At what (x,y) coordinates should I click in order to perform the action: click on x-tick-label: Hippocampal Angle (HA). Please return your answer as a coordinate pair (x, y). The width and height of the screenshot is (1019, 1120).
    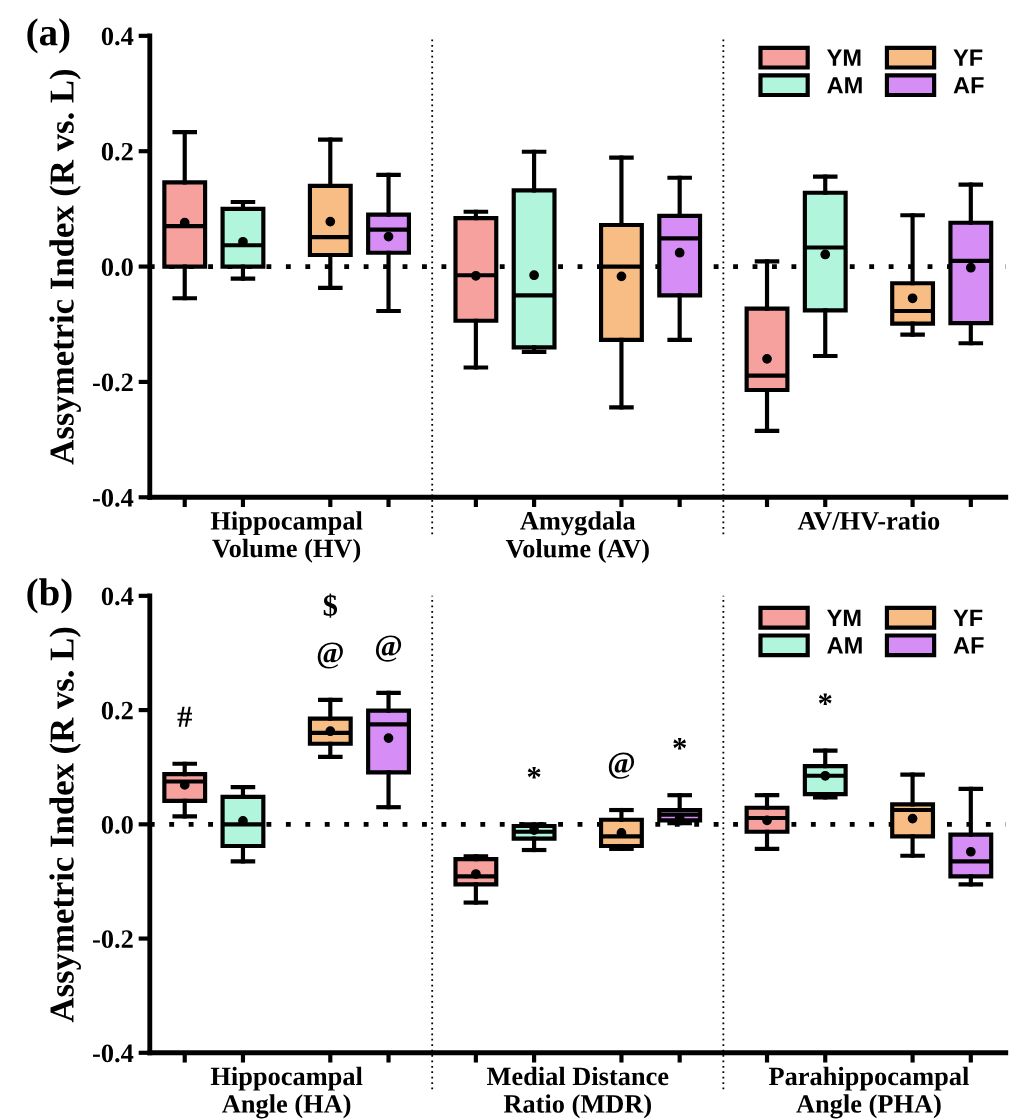
    Looking at the image, I should click on (286, 1092).